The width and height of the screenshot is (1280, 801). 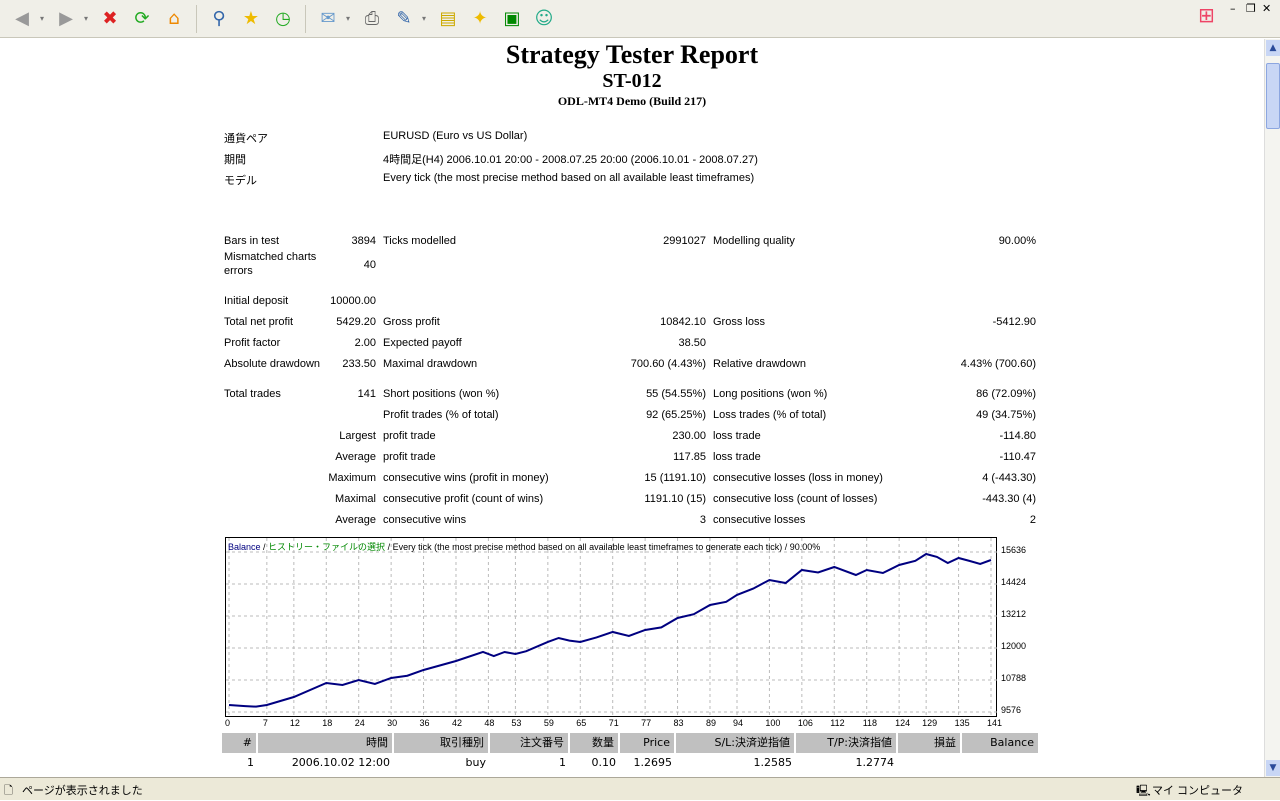 I want to click on stat-label: Loss trades (% of total), so click(x=770, y=415).